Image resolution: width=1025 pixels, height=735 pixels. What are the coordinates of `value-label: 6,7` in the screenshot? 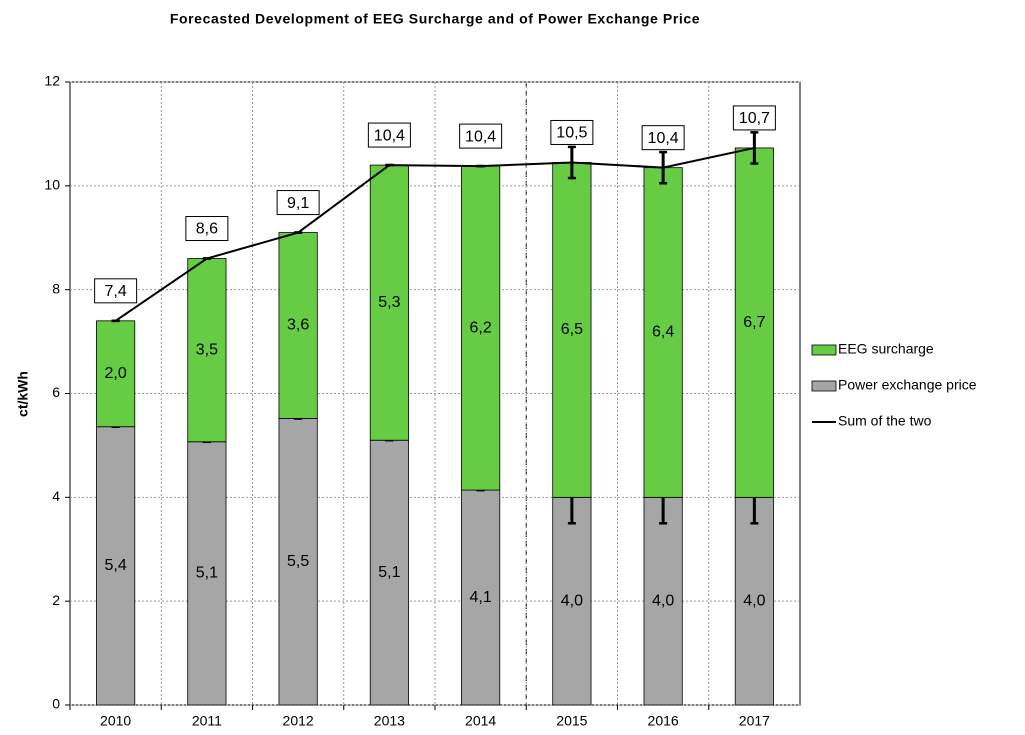 It's located at (754, 322).